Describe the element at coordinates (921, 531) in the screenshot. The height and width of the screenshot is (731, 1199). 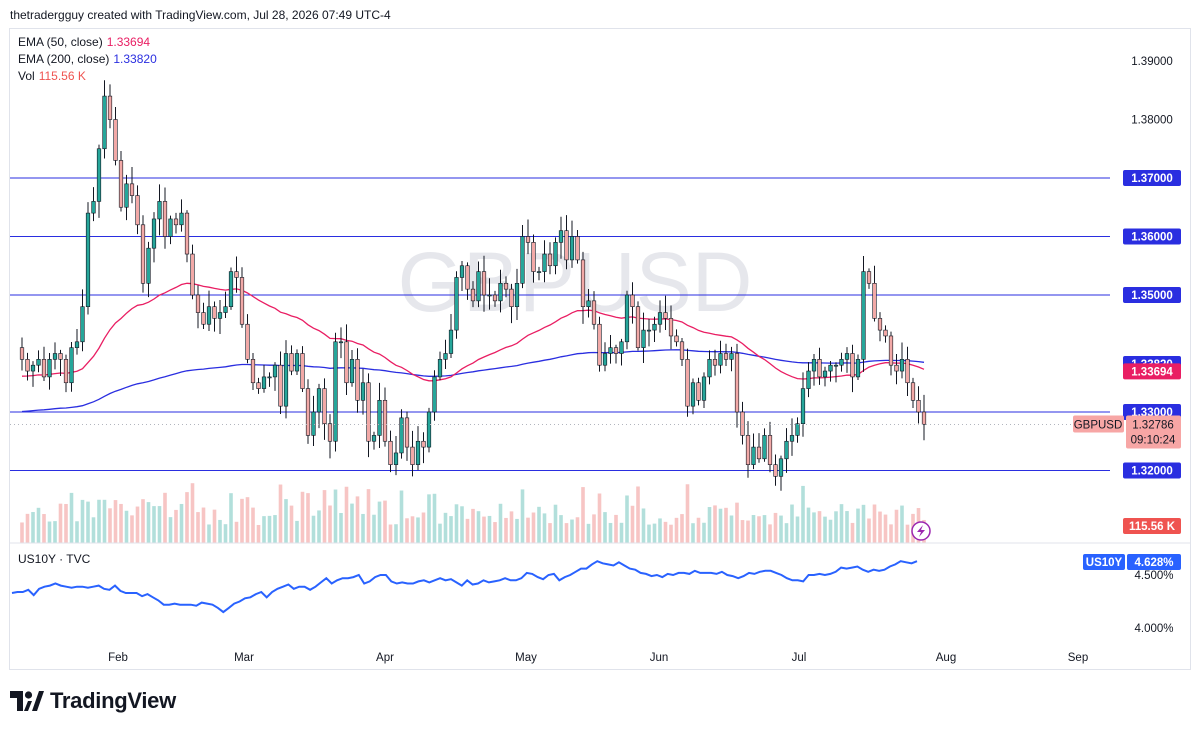
I see `lightning-icon` at that location.